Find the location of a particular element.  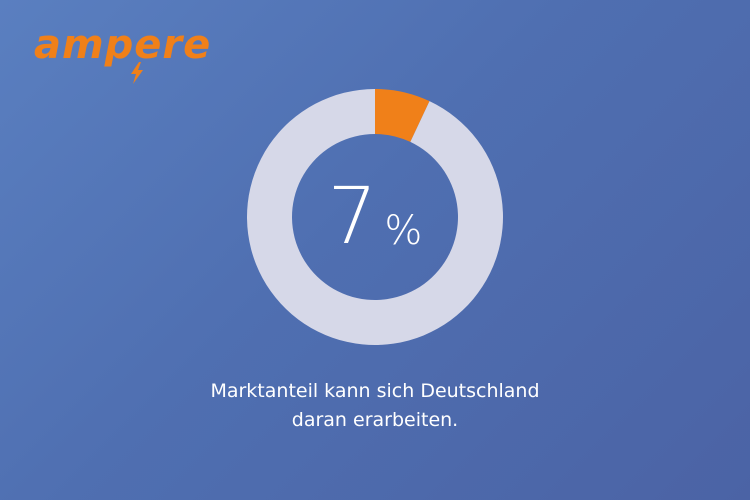

ampere-logo: ampere is located at coordinates (124, 55).